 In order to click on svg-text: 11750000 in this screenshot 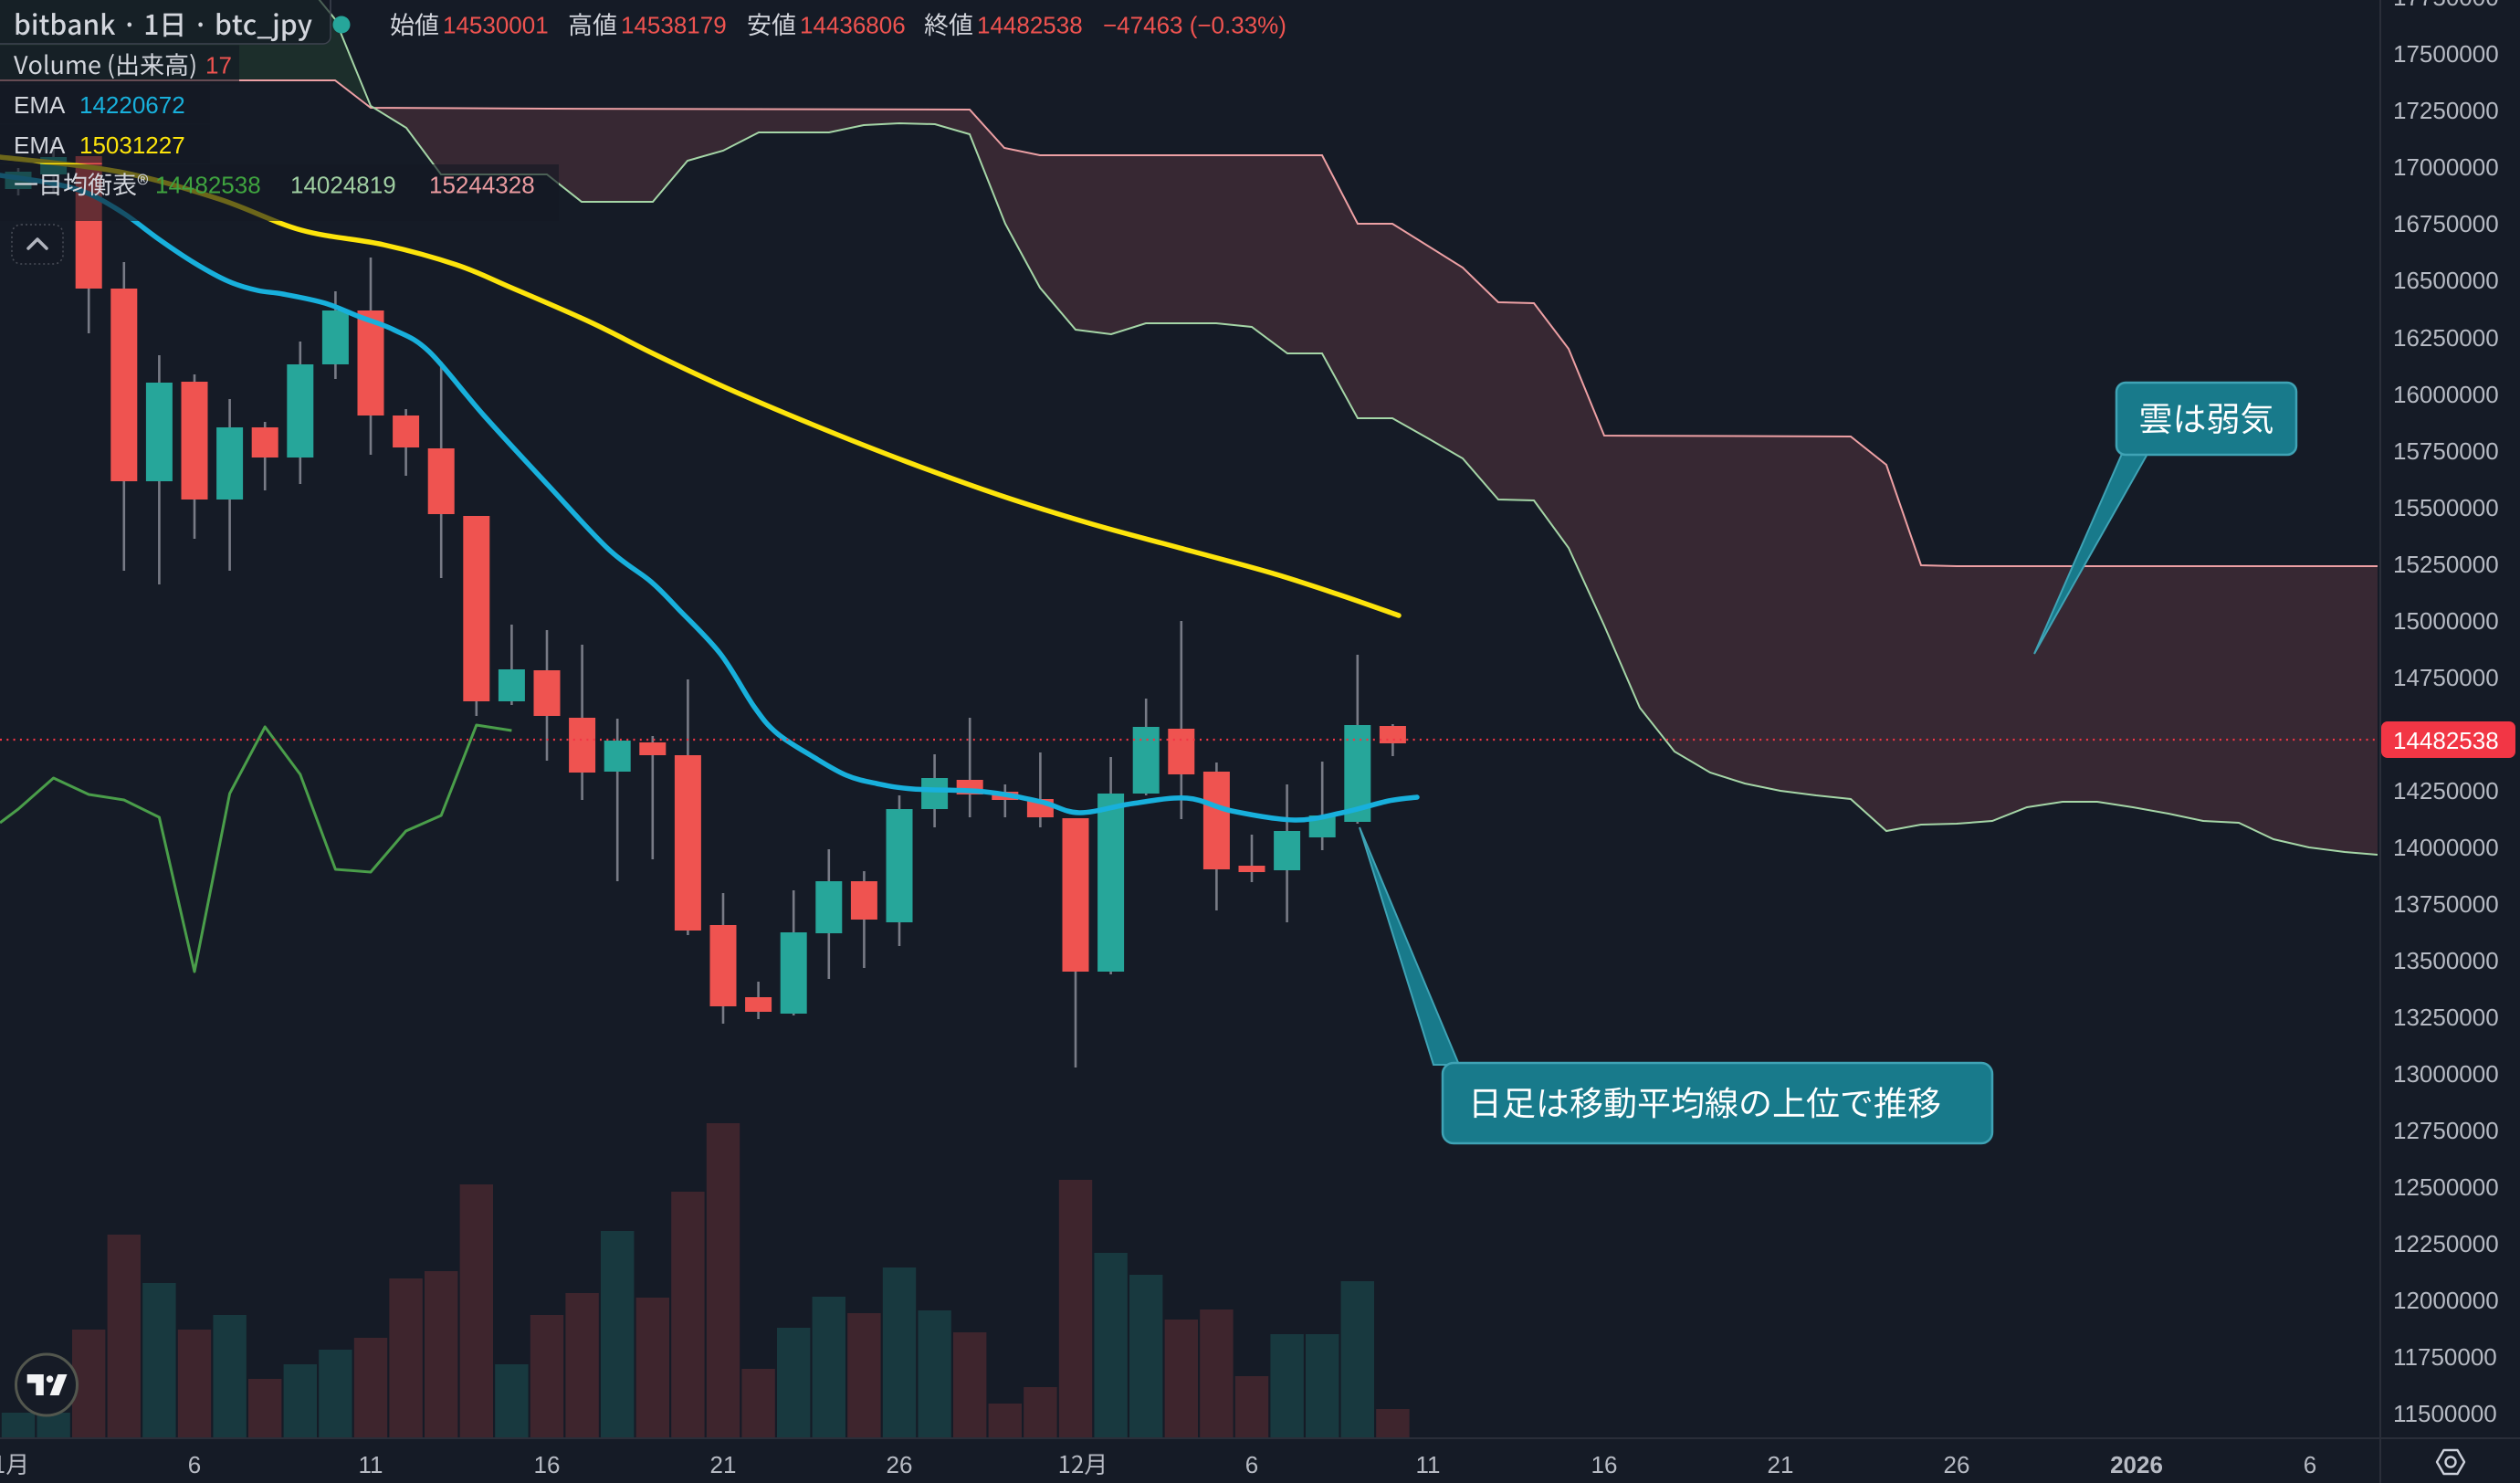, I will do `click(2445, 1357)`.